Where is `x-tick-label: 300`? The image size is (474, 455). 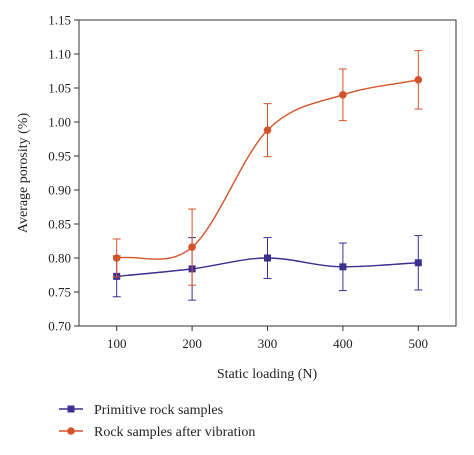
x-tick-label: 300 is located at coordinates (268, 343).